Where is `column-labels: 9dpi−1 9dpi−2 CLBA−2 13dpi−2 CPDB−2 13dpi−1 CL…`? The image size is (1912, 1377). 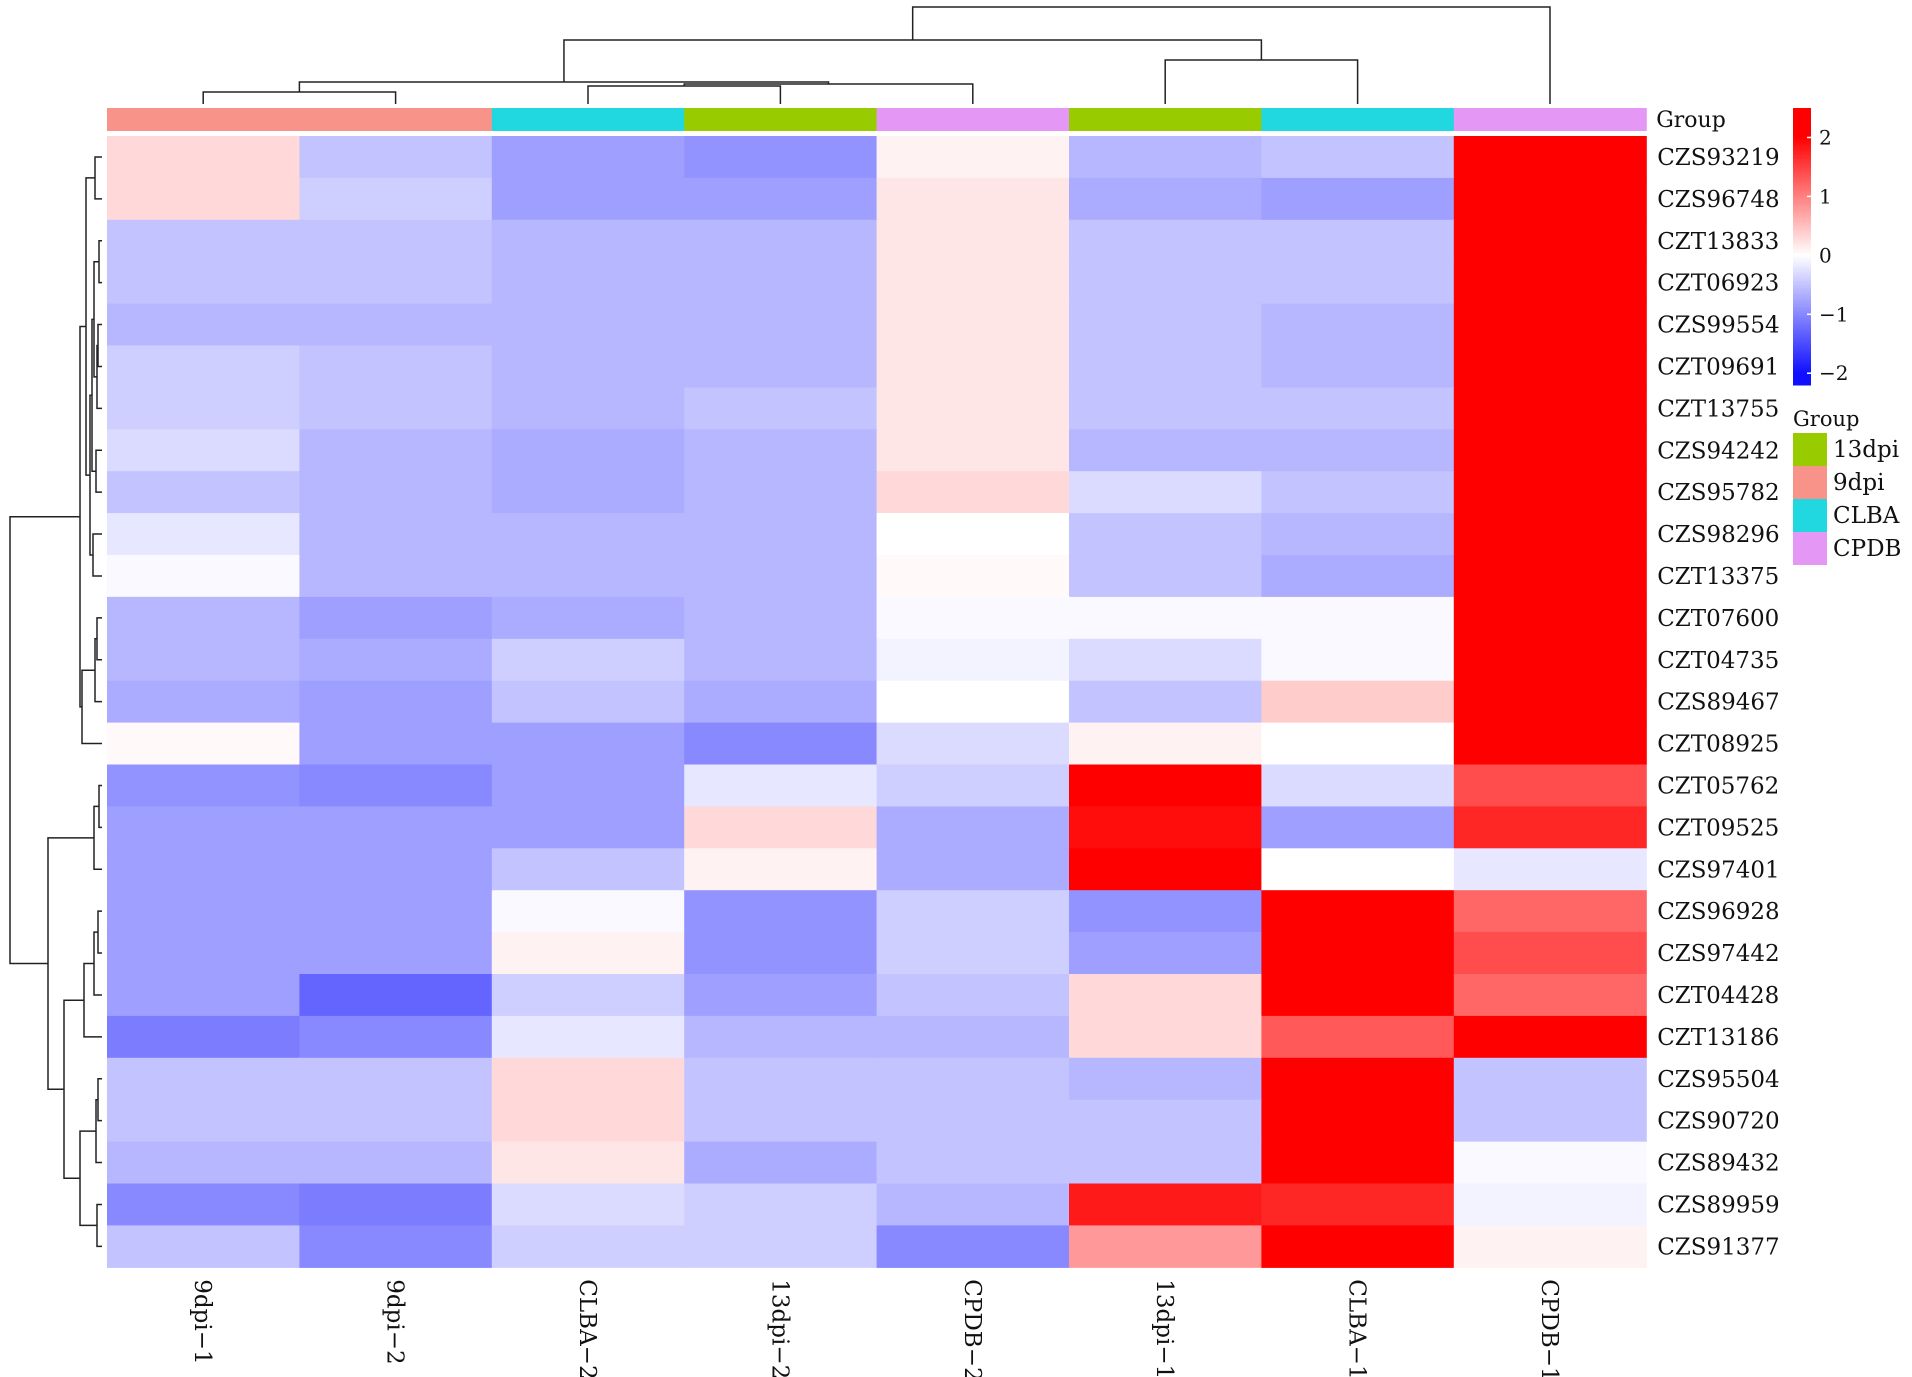
column-labels: 9dpi−1 9dpi−2 CLBA−2 13dpi−2 CPDB−2 13dpi−1 CL… is located at coordinates (875, 1328).